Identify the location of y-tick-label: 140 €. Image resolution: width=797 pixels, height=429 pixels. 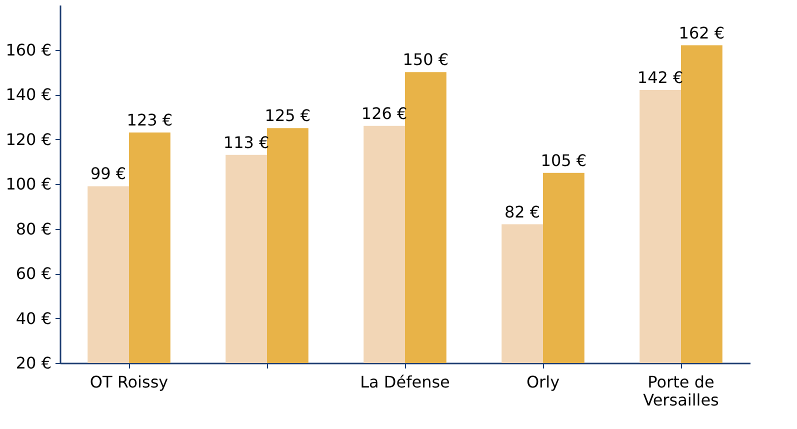
(29, 94).